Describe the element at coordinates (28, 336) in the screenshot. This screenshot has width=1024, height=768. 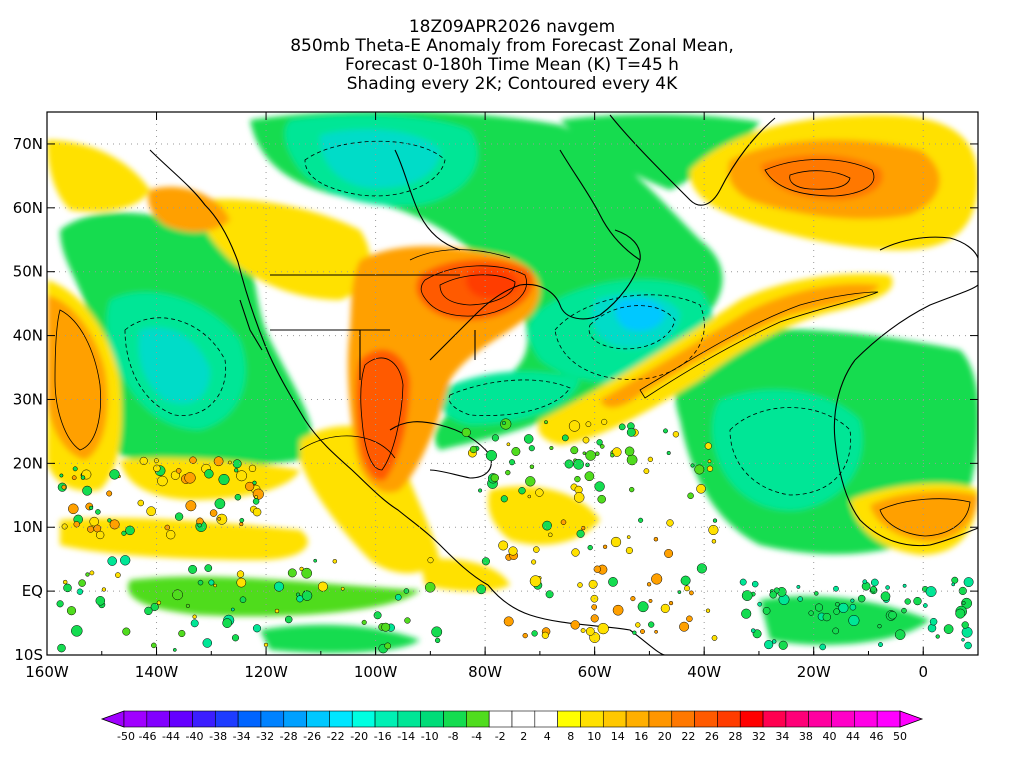
I see `lat-label: 40N` at that location.